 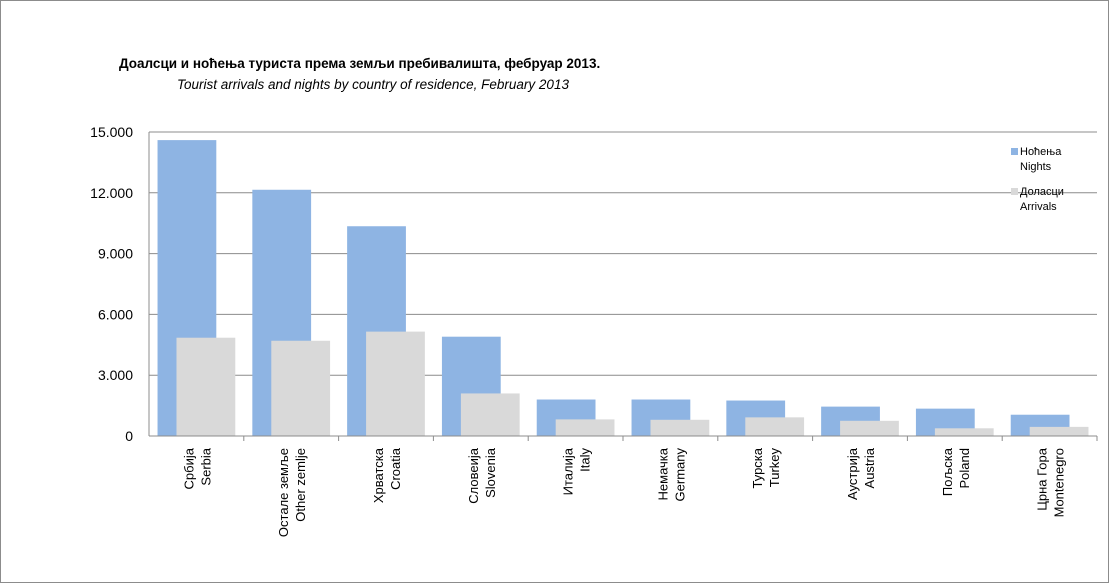 I want to click on x-tick-label: Хрватска, so click(x=378, y=475).